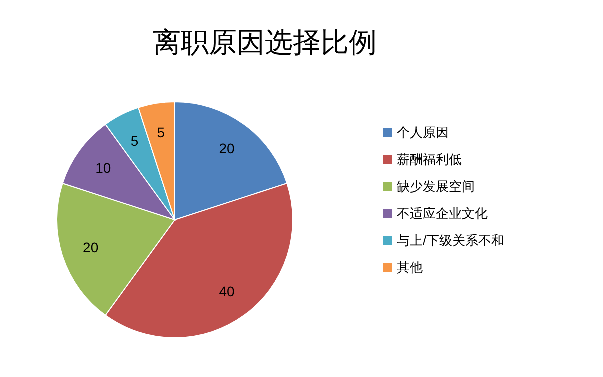 This screenshot has width=603, height=377. I want to click on data-label: 10, so click(104, 168).